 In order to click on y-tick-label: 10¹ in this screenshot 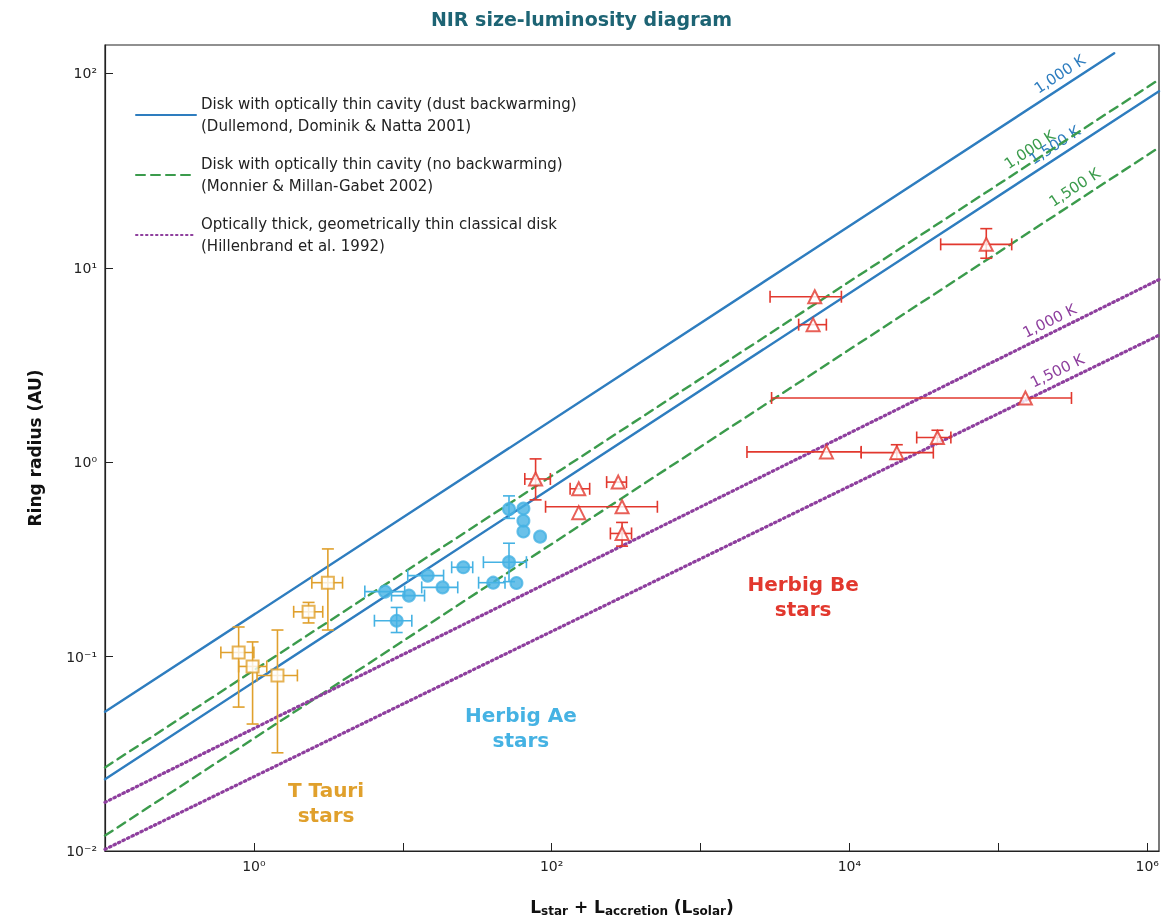, I will do `click(85, 267)`.